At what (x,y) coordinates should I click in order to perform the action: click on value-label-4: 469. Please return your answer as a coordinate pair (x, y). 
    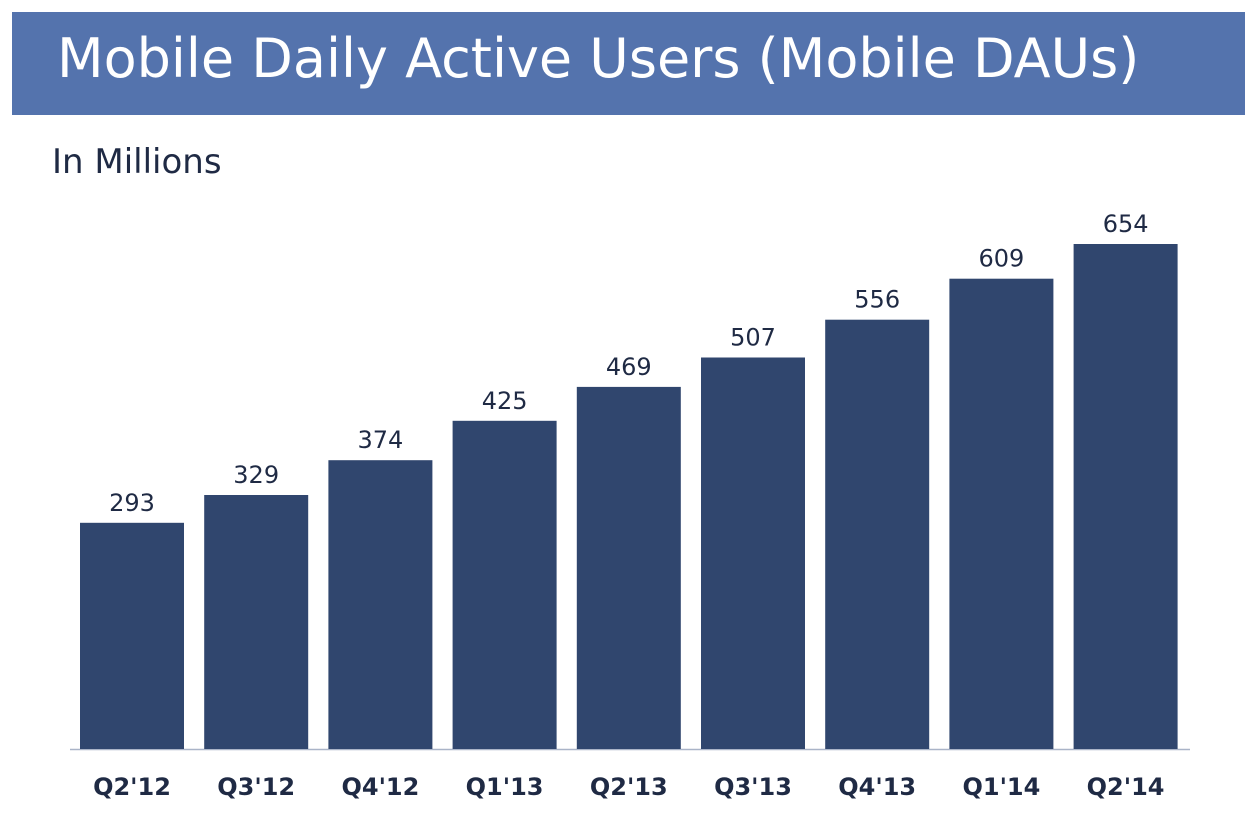
    Looking at the image, I should click on (629, 367).